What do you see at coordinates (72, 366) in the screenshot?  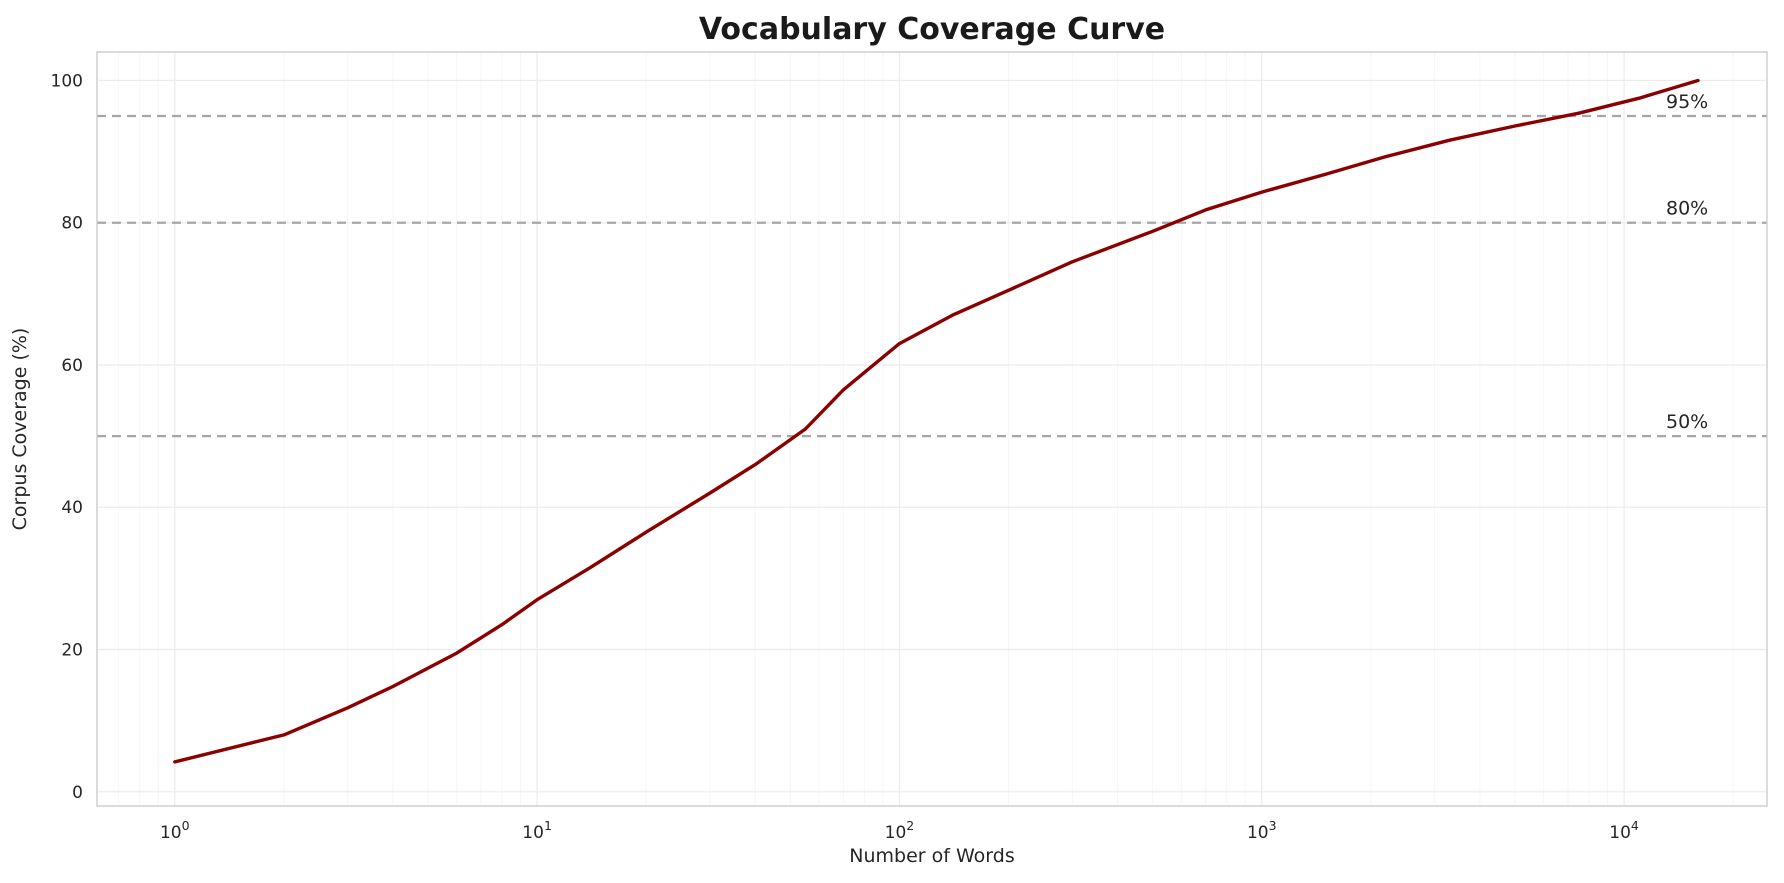 I see `y-tick-label: 60` at bounding box center [72, 366].